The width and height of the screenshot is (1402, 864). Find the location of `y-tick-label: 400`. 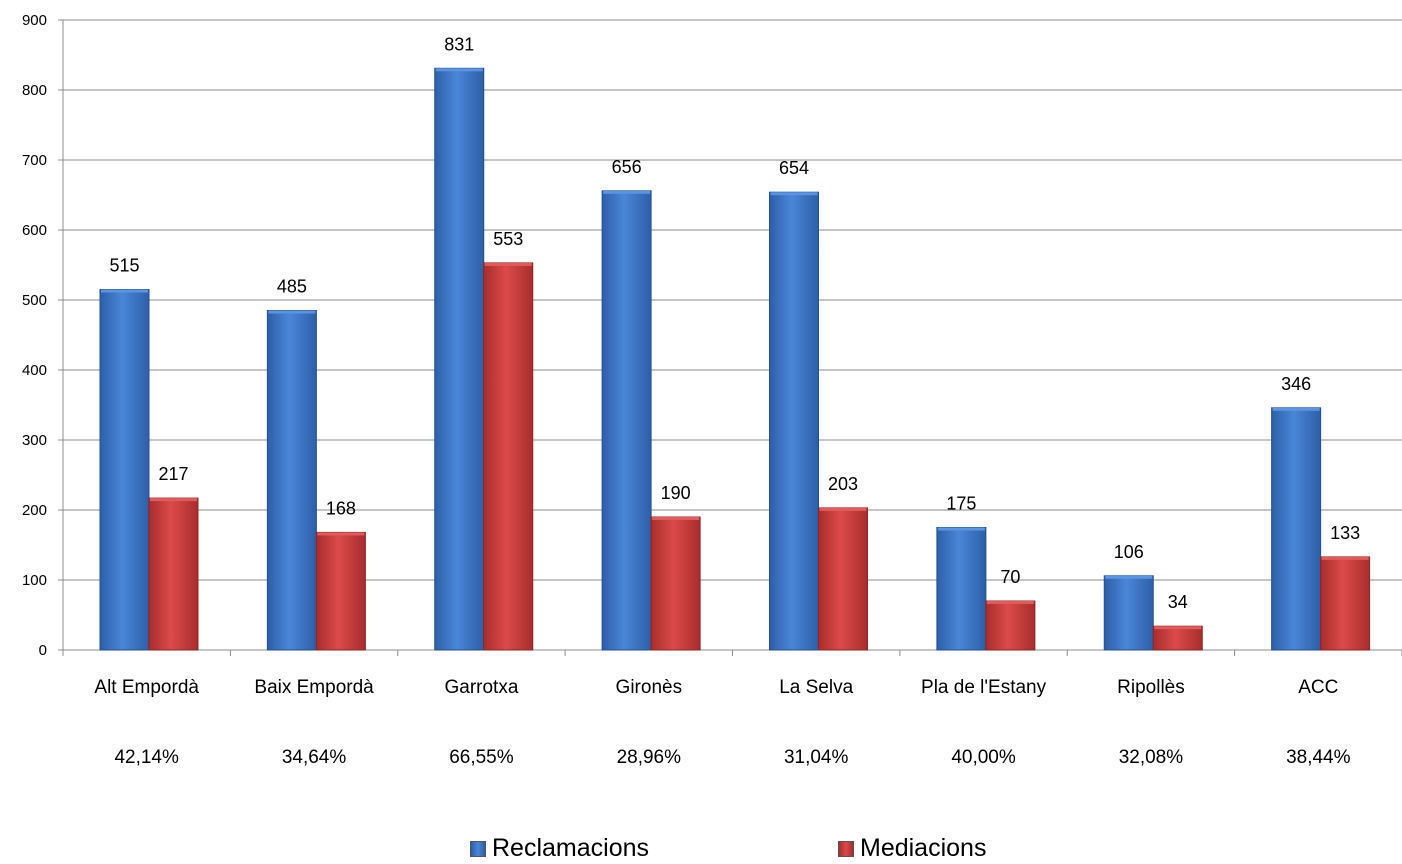

y-tick-label: 400 is located at coordinates (34, 370).